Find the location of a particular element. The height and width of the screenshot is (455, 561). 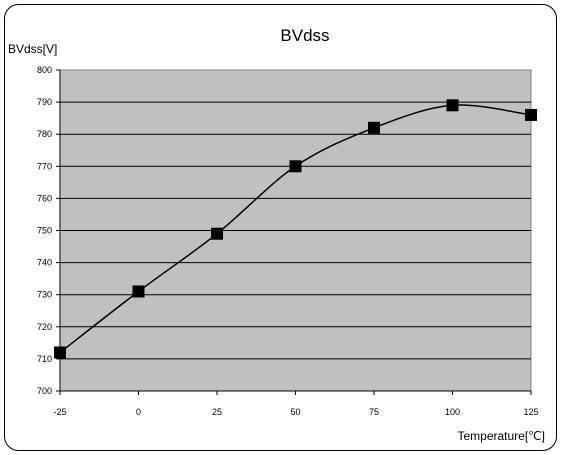

y-tick-label: 750 is located at coordinates (44, 231).